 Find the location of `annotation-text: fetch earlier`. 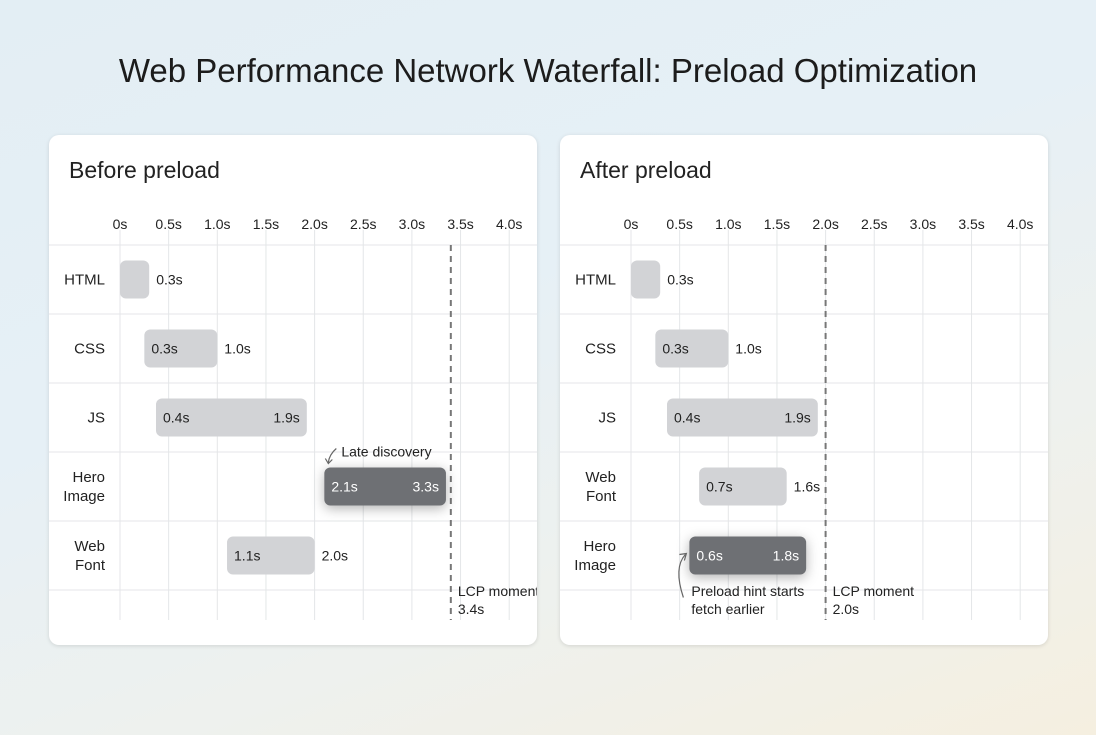

annotation-text: fetch earlier is located at coordinates (727, 609).